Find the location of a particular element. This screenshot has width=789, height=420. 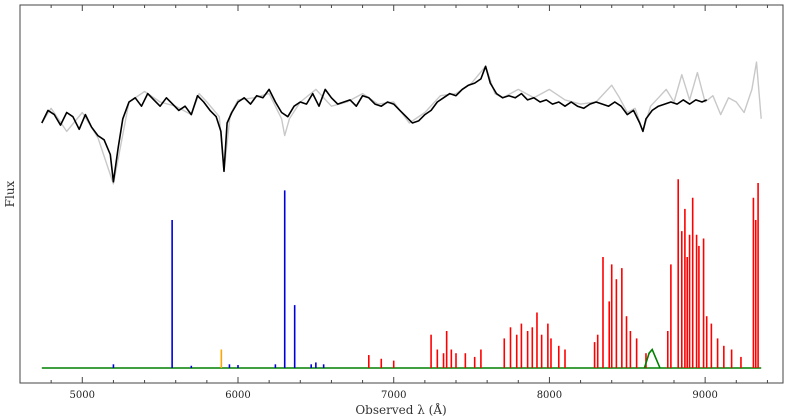

y-axis-label: Flux is located at coordinates (10, 193).